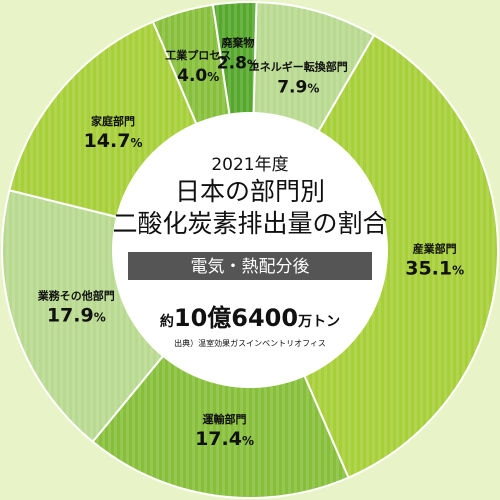 Image resolution: width=500 pixels, height=500 pixels. Describe the element at coordinates (76, 296) in the screenshot. I see `slice-4-name-label: 業務その他部門` at that location.